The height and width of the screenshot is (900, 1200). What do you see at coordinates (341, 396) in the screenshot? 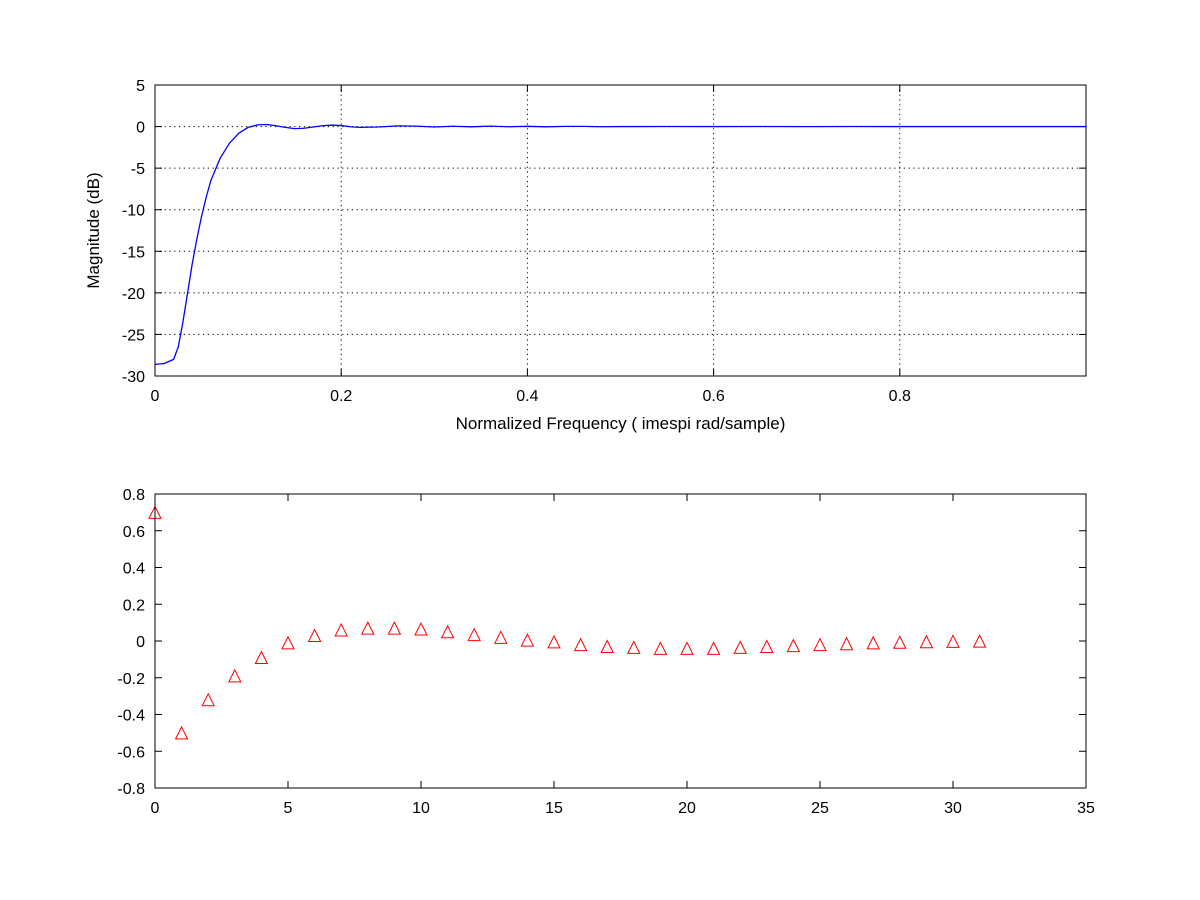
I see `magnitude-plot-x-tick-label: 0.2` at bounding box center [341, 396].